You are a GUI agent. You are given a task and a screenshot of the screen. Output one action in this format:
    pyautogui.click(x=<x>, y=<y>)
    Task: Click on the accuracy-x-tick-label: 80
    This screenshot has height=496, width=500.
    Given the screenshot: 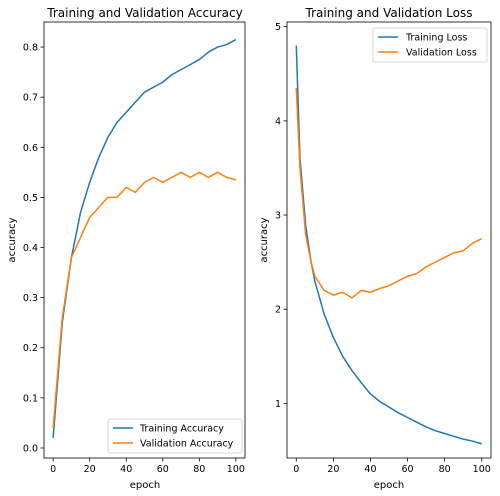 What is the action you would take?
    pyautogui.click(x=199, y=469)
    